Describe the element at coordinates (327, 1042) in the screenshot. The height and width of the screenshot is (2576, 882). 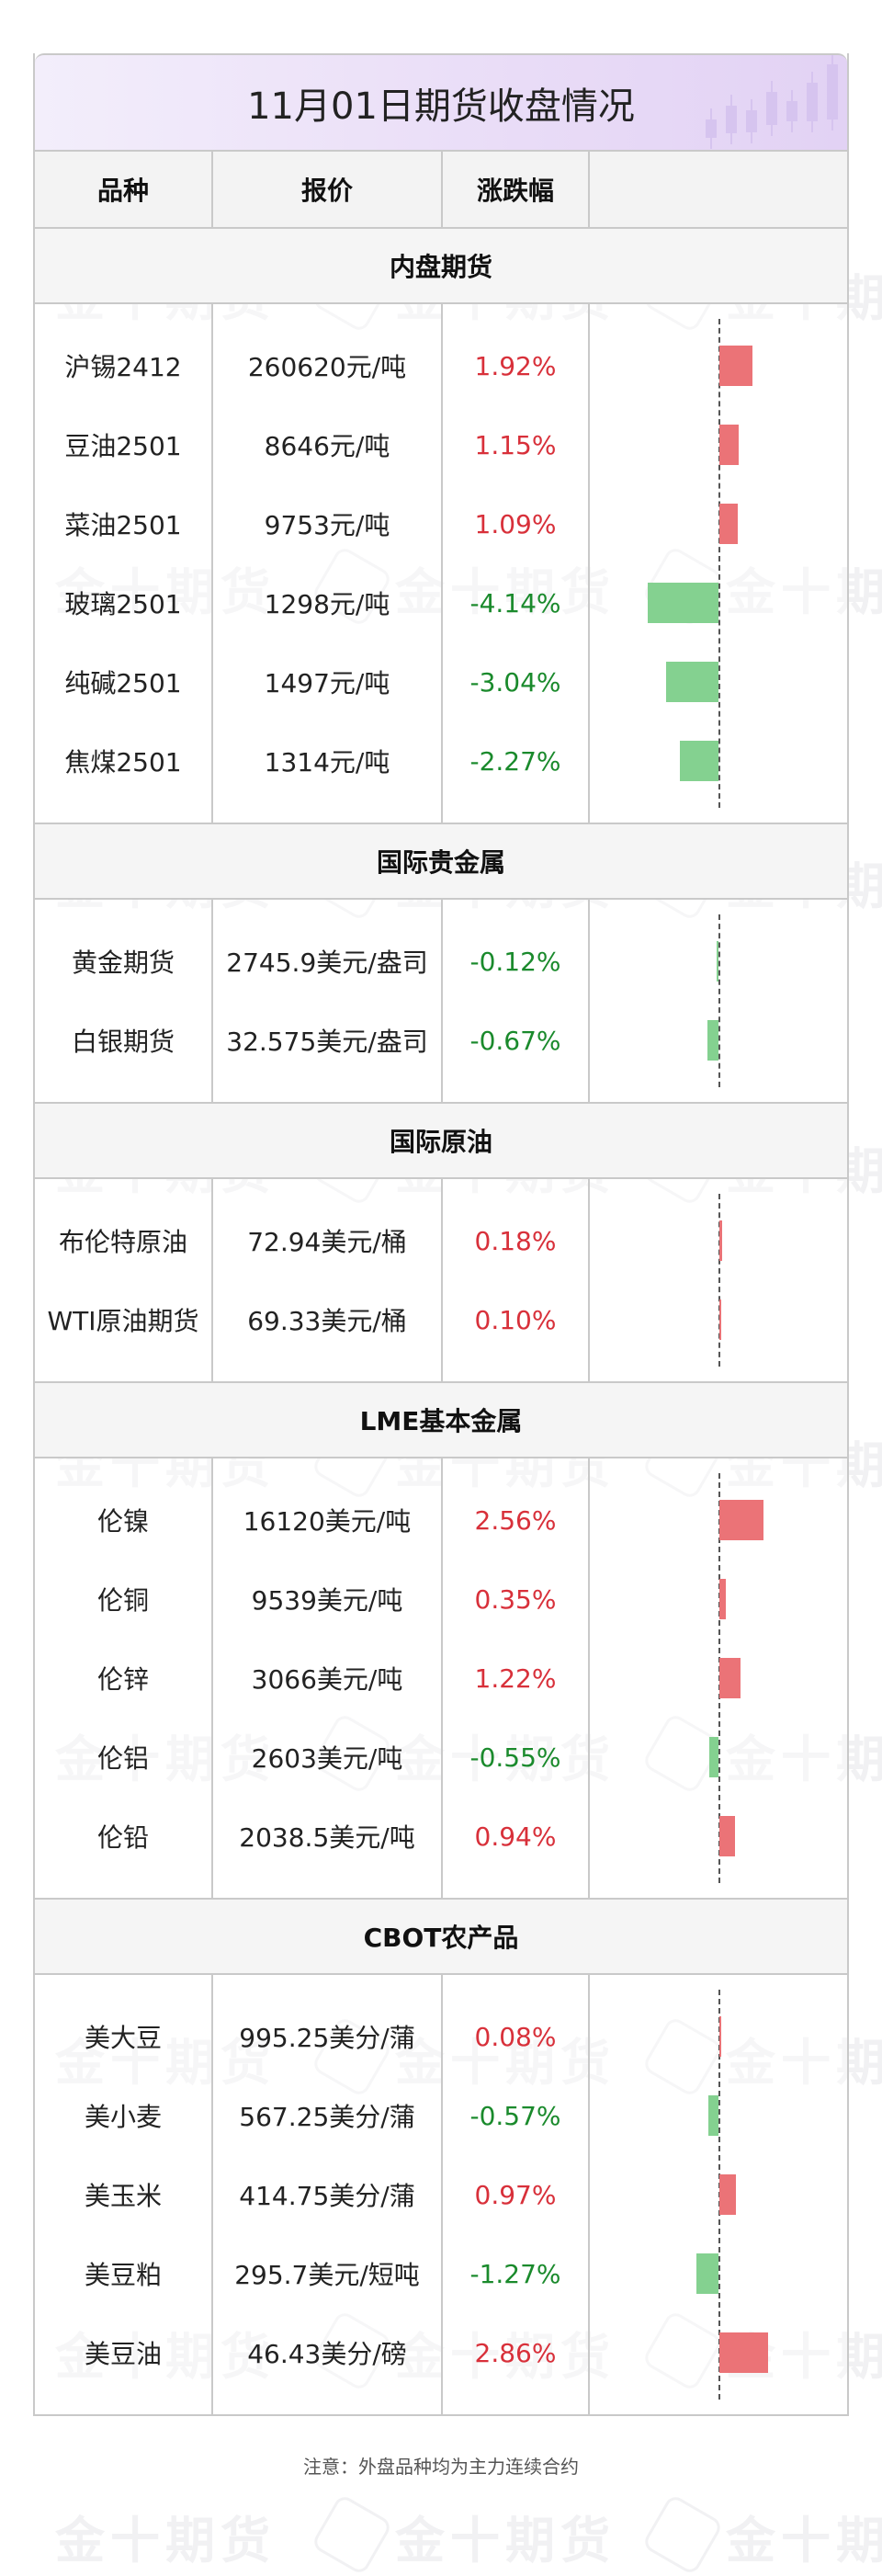
I see `commodity-price: 32.575美元/盎司` at that location.